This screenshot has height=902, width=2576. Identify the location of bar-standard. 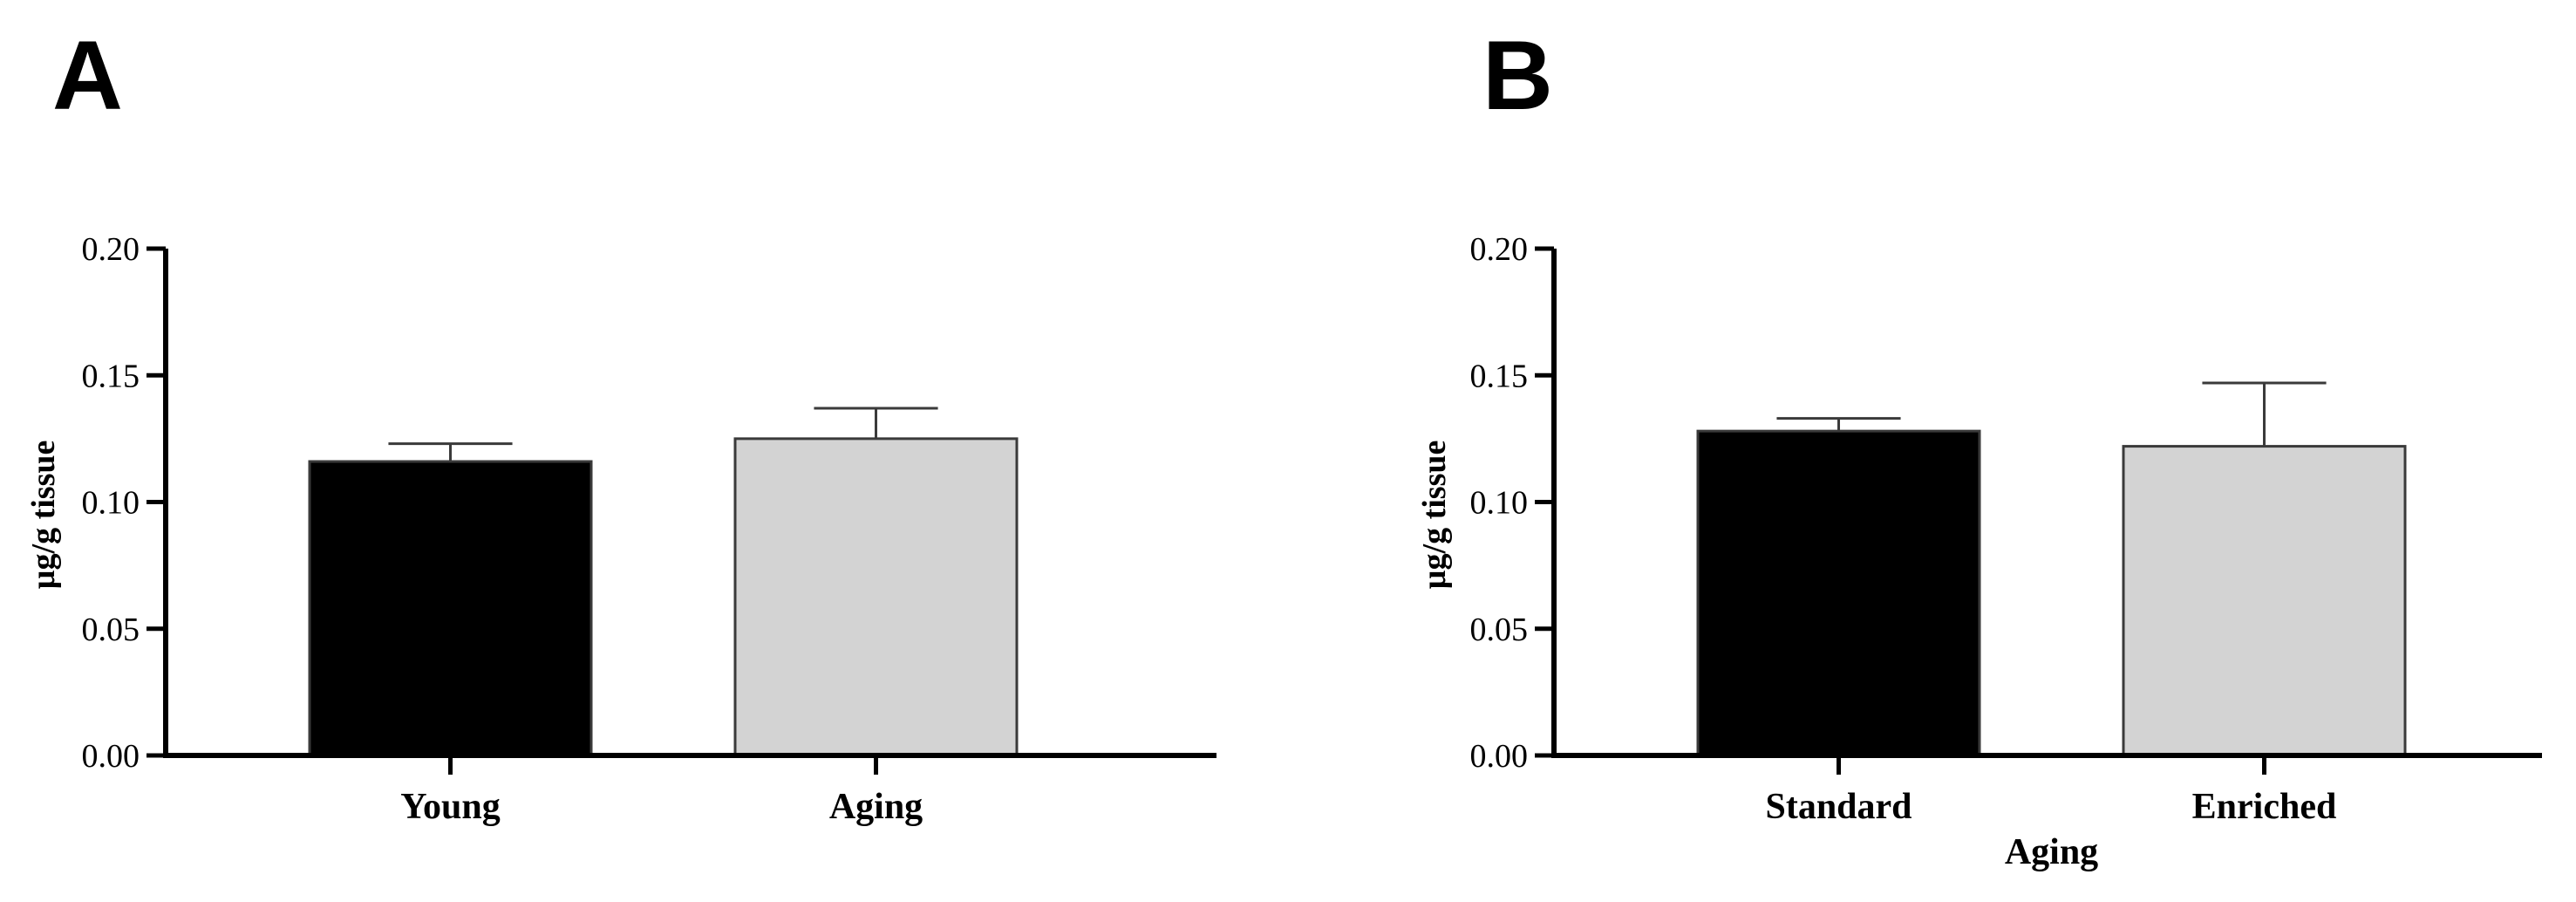
(1839, 593).